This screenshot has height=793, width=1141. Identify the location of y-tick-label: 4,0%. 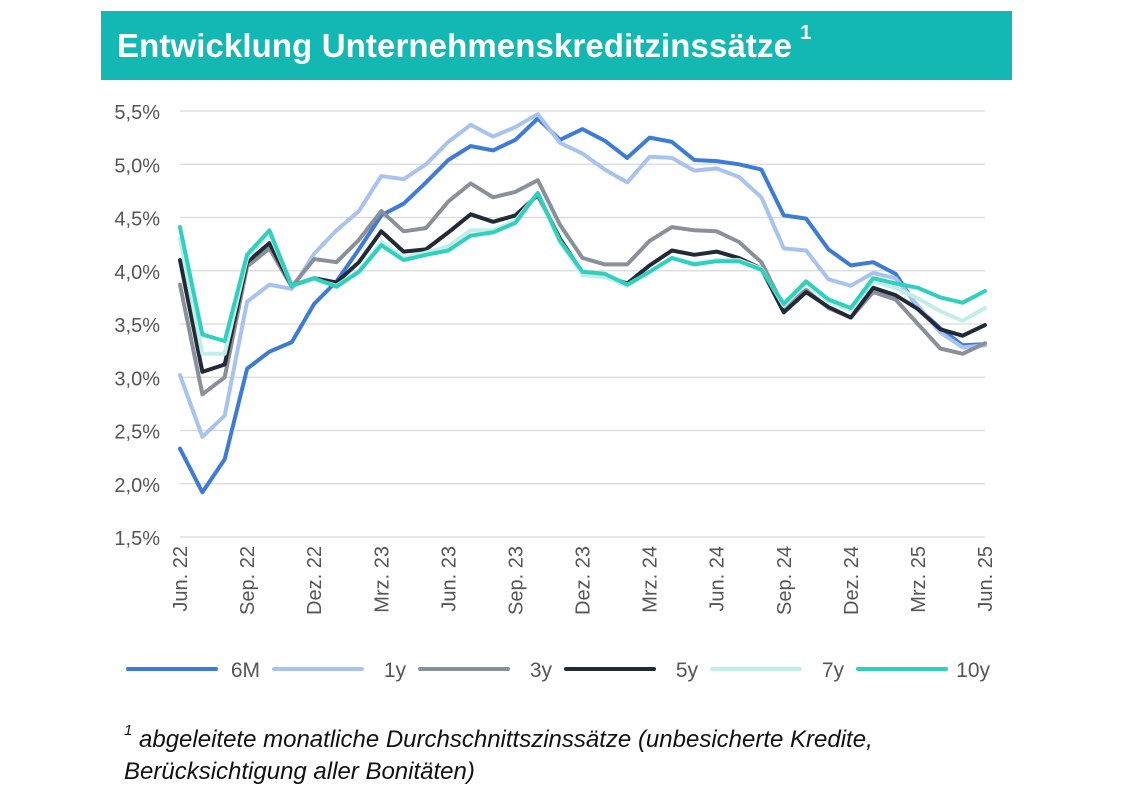
(137, 273).